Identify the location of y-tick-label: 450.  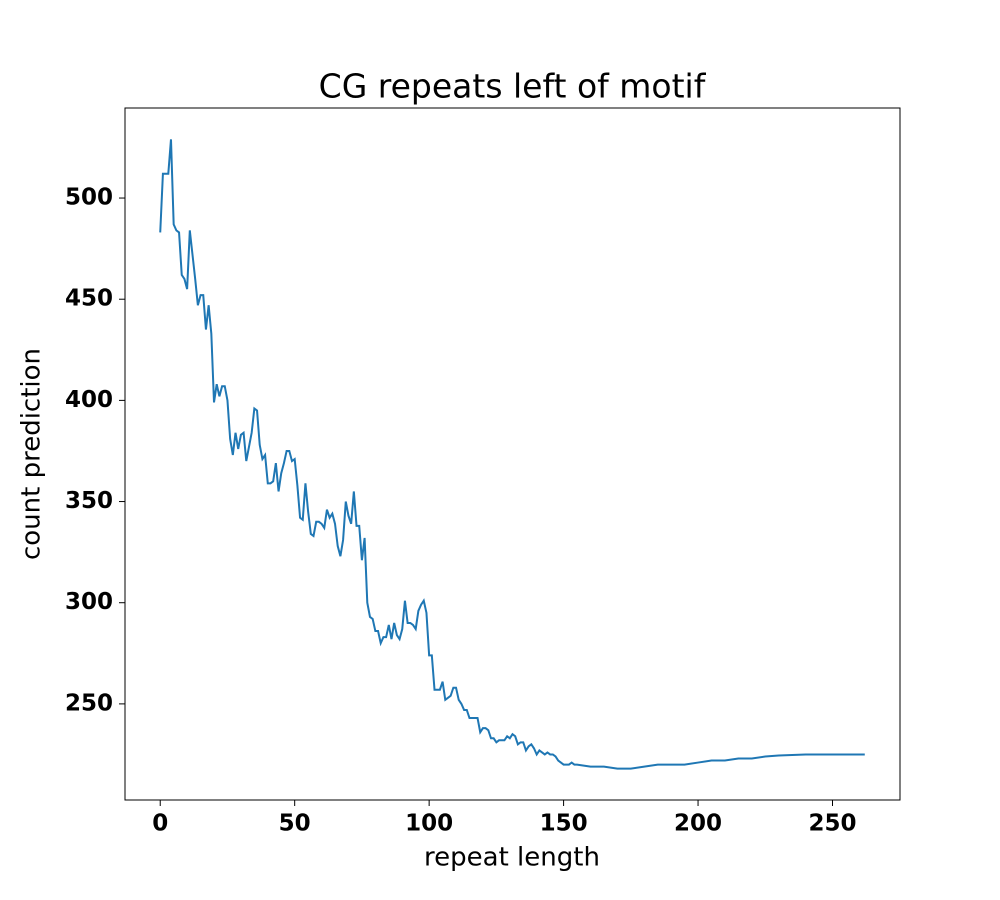
(89, 299).